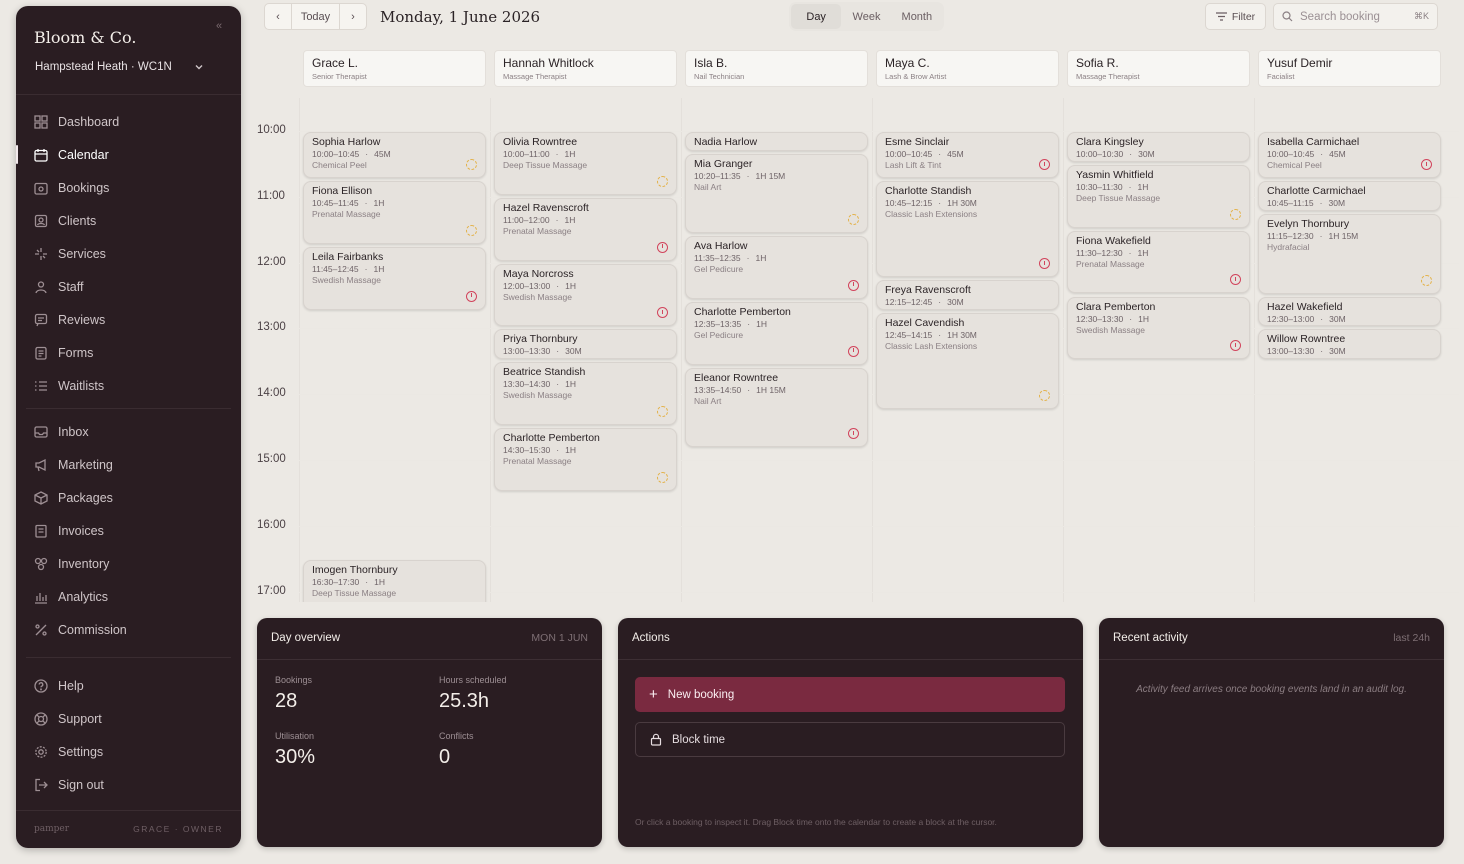  I want to click on sidebar-item-support: Support, so click(129, 718).